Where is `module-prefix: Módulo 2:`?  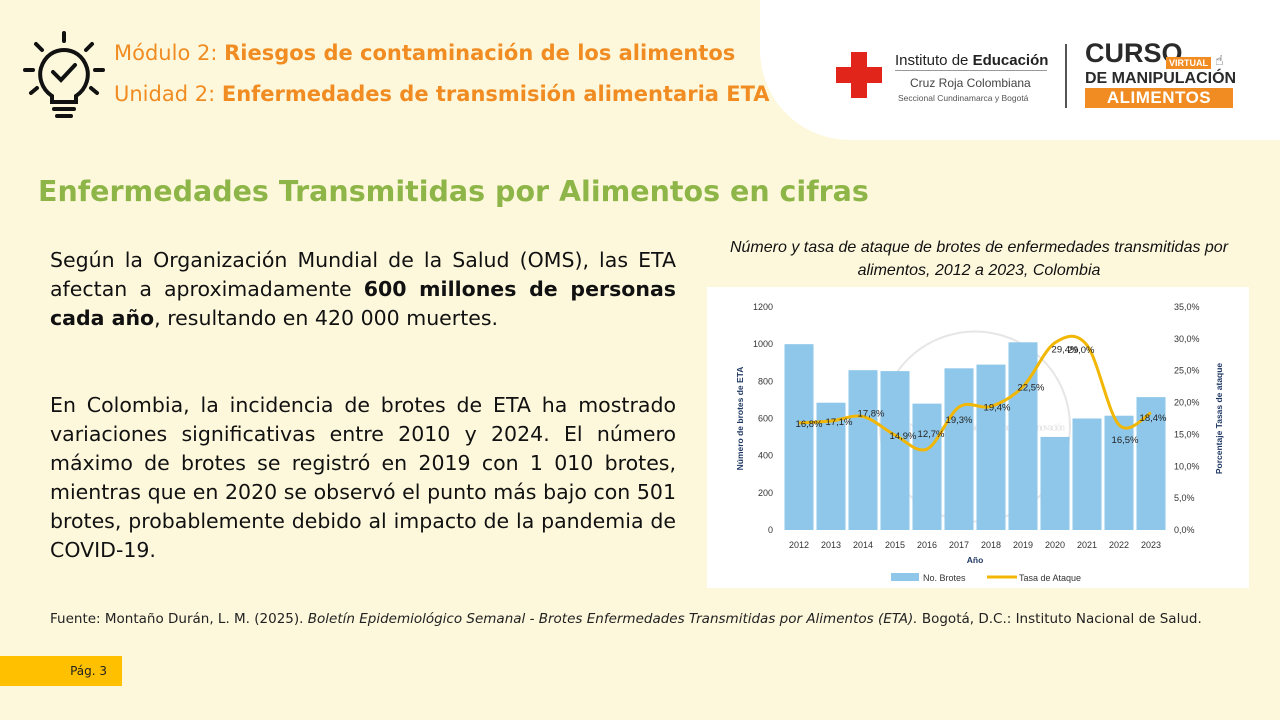
module-prefix: Módulo 2: is located at coordinates (169, 53).